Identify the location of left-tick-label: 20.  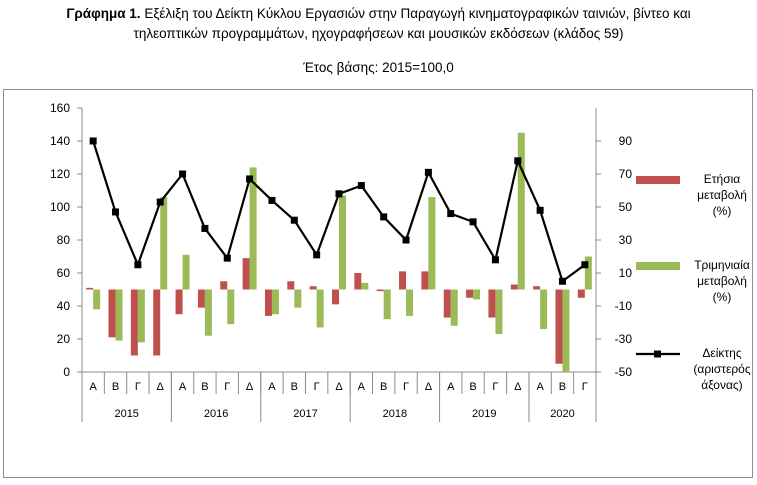
(64, 339).